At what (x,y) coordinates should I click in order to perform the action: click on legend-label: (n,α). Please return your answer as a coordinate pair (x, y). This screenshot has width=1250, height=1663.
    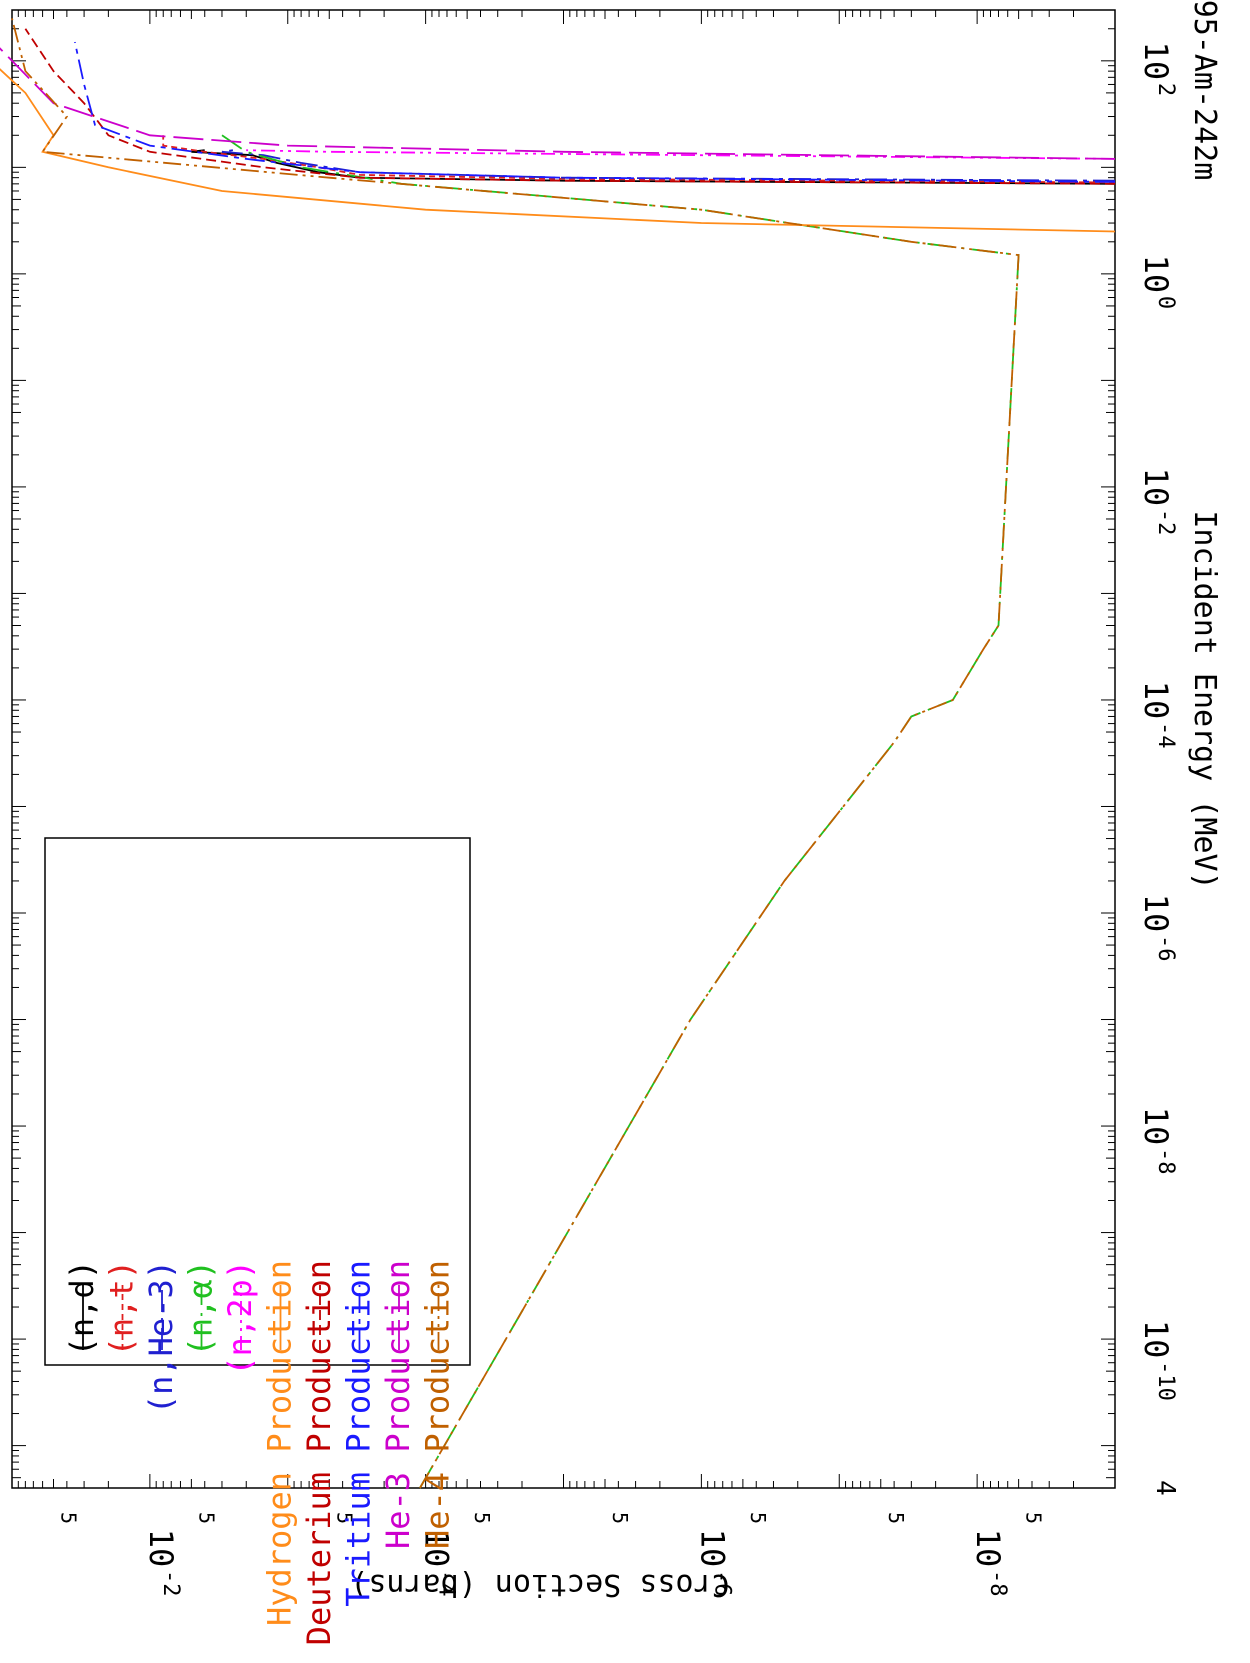
    Looking at the image, I should click on (201, 1308).